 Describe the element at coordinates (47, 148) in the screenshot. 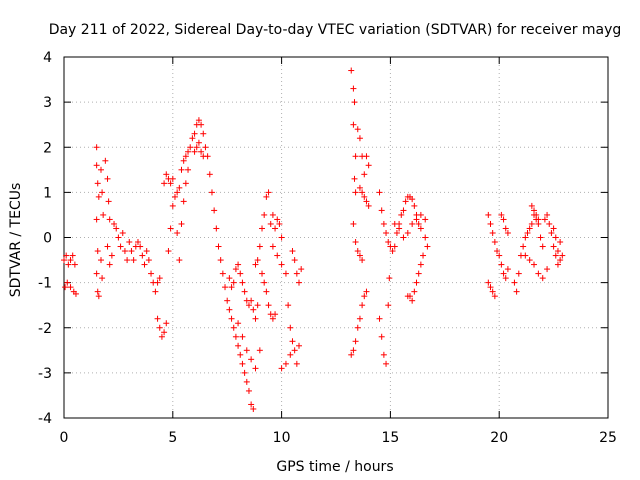

I see `y-tick-label: 2` at that location.